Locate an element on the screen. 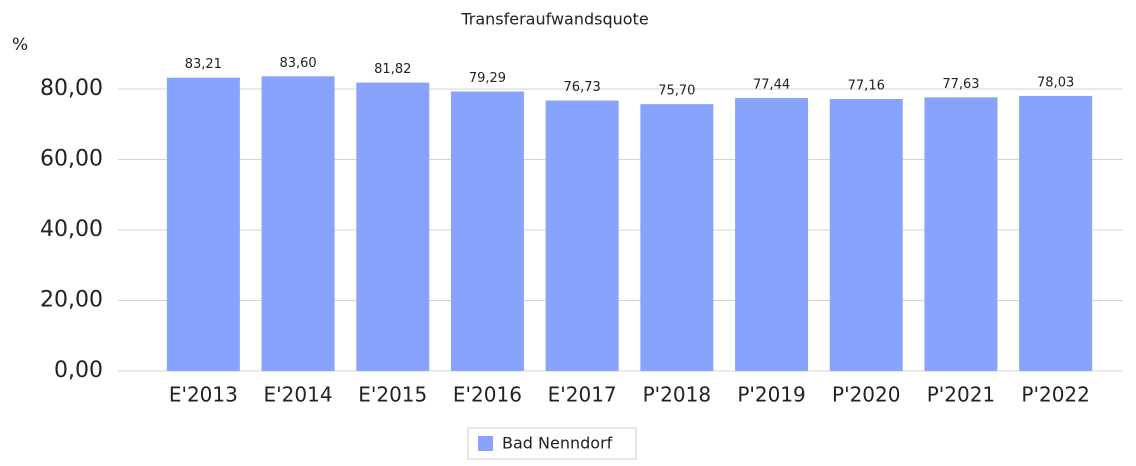 This screenshot has height=466, width=1136. x-tick-label: P'2020 is located at coordinates (866, 395).